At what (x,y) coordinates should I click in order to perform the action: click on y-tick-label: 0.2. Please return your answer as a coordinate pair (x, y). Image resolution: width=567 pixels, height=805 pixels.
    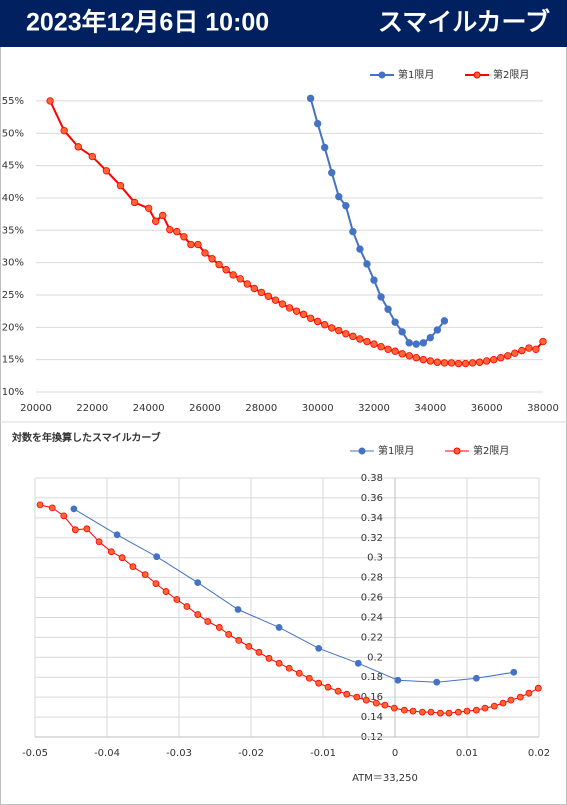
    Looking at the image, I should click on (375, 657).